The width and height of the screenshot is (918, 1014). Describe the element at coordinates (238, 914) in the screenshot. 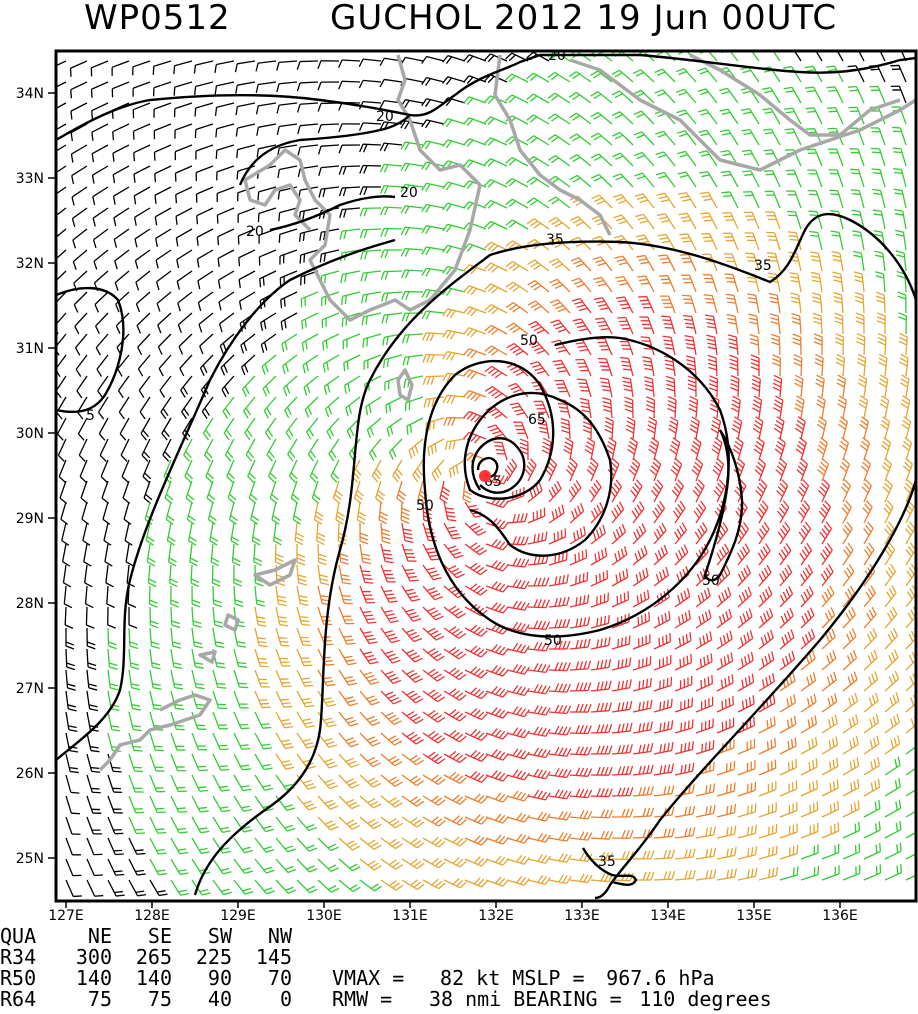

I see `lon-tick-label: 129E` at that location.